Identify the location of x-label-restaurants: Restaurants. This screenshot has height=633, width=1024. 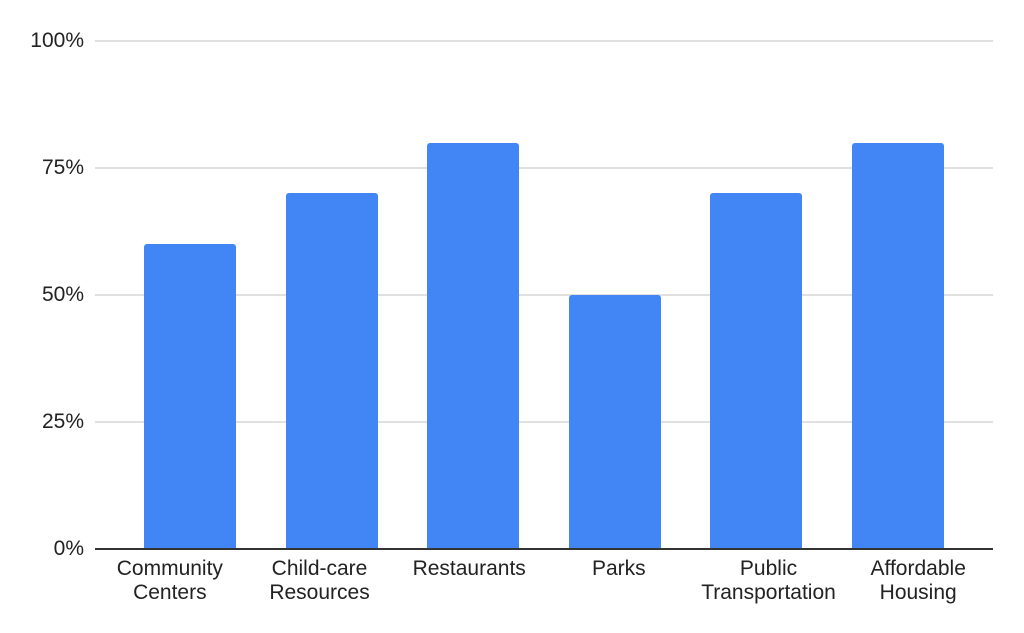
(469, 568).